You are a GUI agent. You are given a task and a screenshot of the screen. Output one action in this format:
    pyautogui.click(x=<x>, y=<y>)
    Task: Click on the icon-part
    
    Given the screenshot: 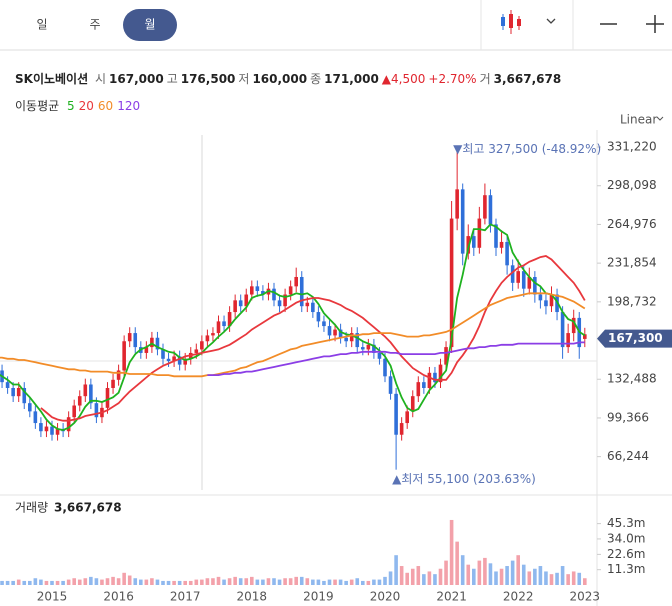 What is the action you would take?
    pyautogui.click(x=503, y=21)
    